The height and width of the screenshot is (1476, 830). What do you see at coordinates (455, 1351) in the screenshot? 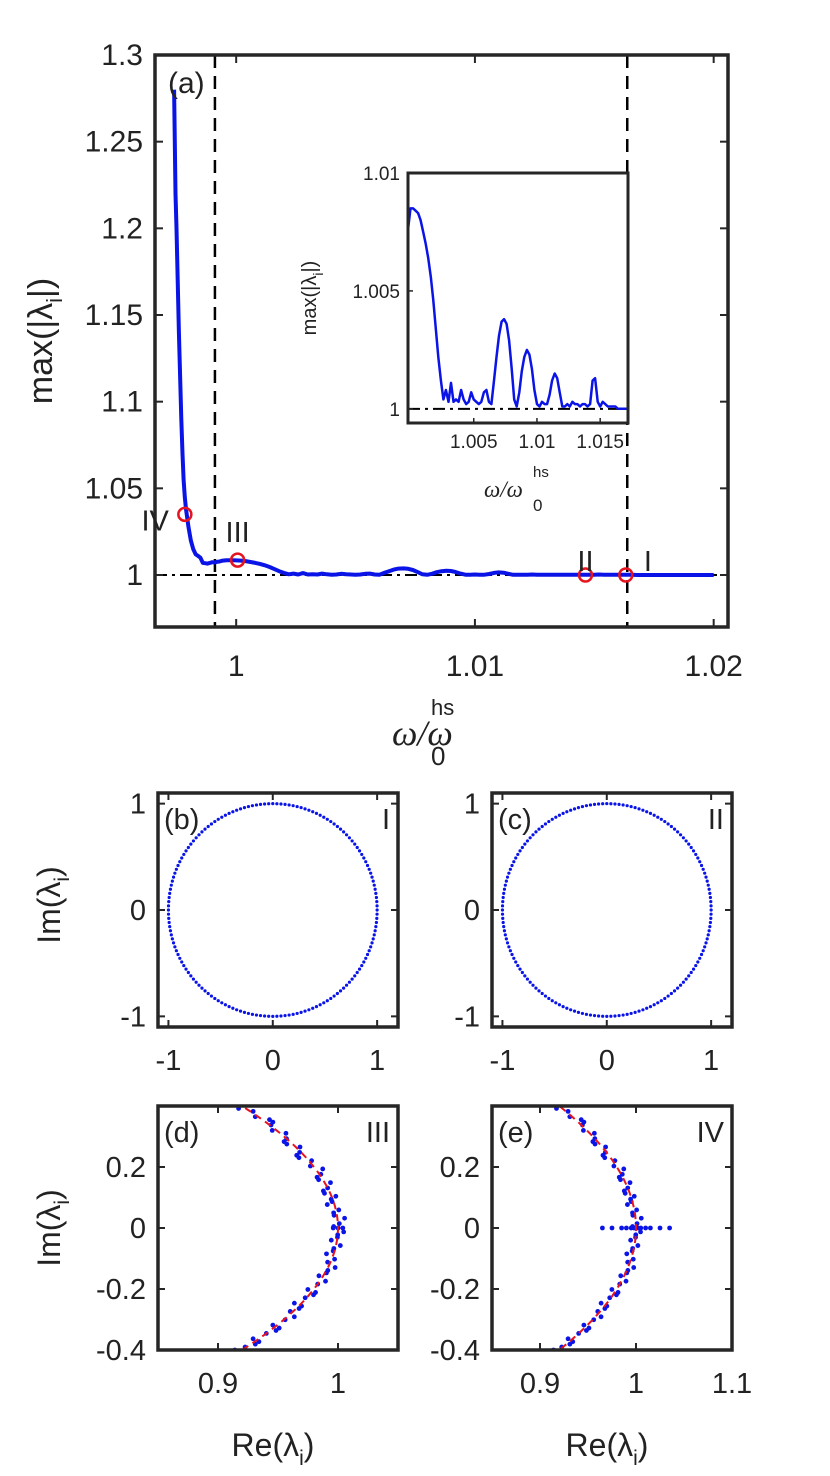
I see `y-tick-label: -0.4` at bounding box center [455, 1351].